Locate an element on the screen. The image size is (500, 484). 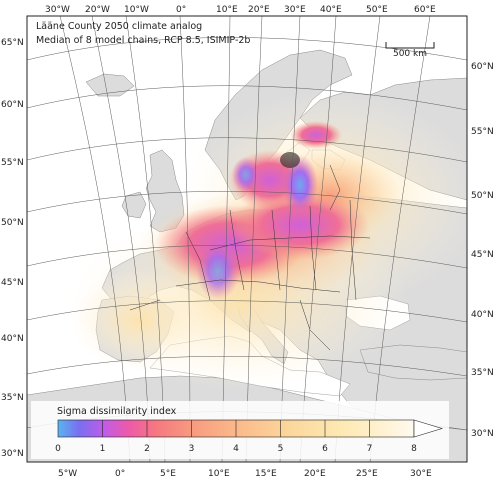
colorbar-tick: 1 is located at coordinates (103, 449).